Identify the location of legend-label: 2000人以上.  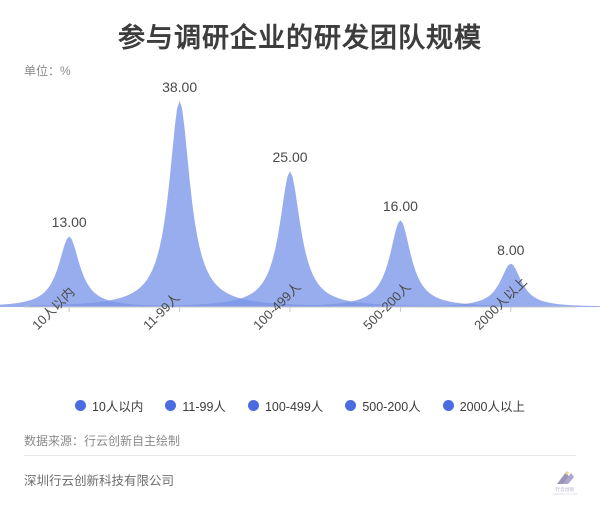
(492, 407).